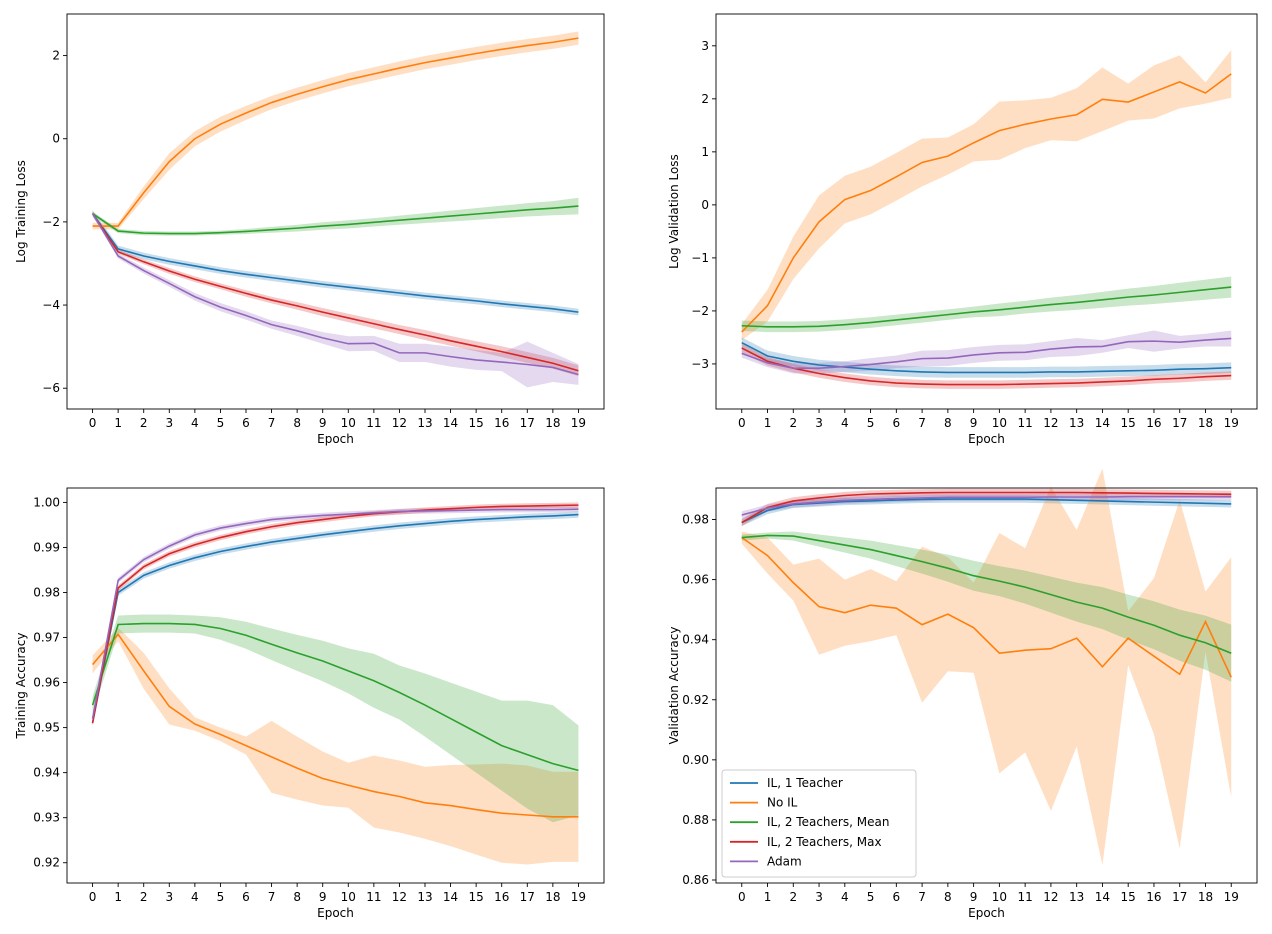  Describe the element at coordinates (46, 502) in the screenshot. I see `y-tick-label: 1.00` at that location.